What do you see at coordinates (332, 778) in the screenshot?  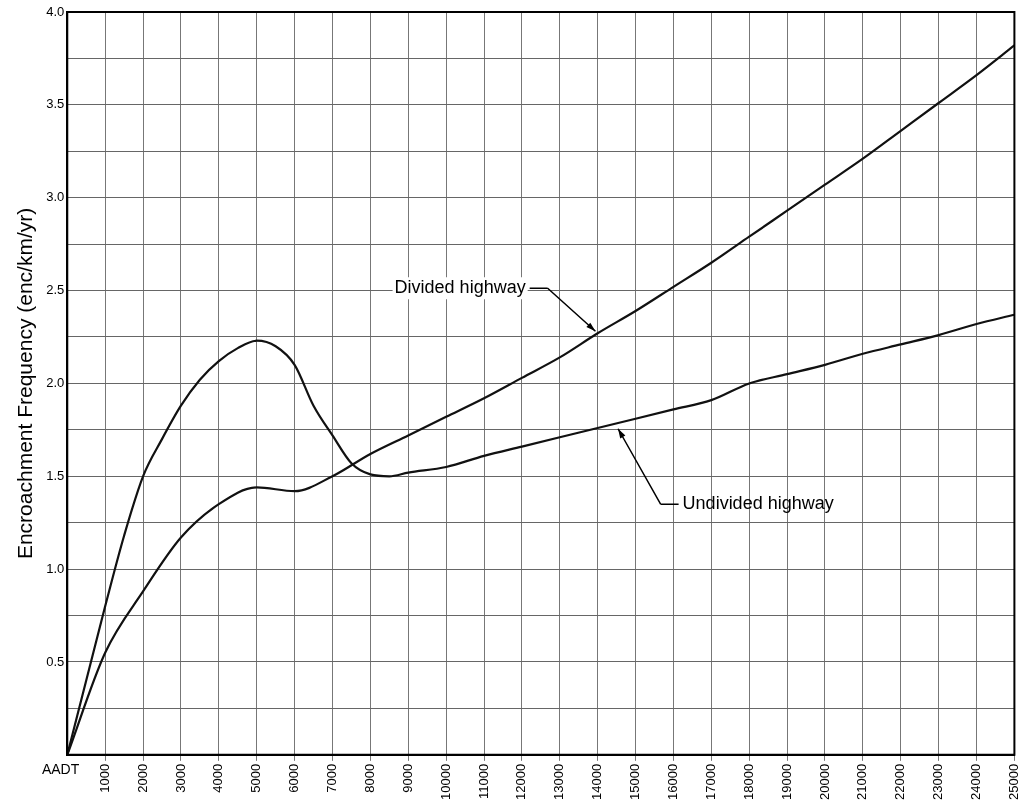 I see `x-tick-label: 7000` at bounding box center [332, 778].